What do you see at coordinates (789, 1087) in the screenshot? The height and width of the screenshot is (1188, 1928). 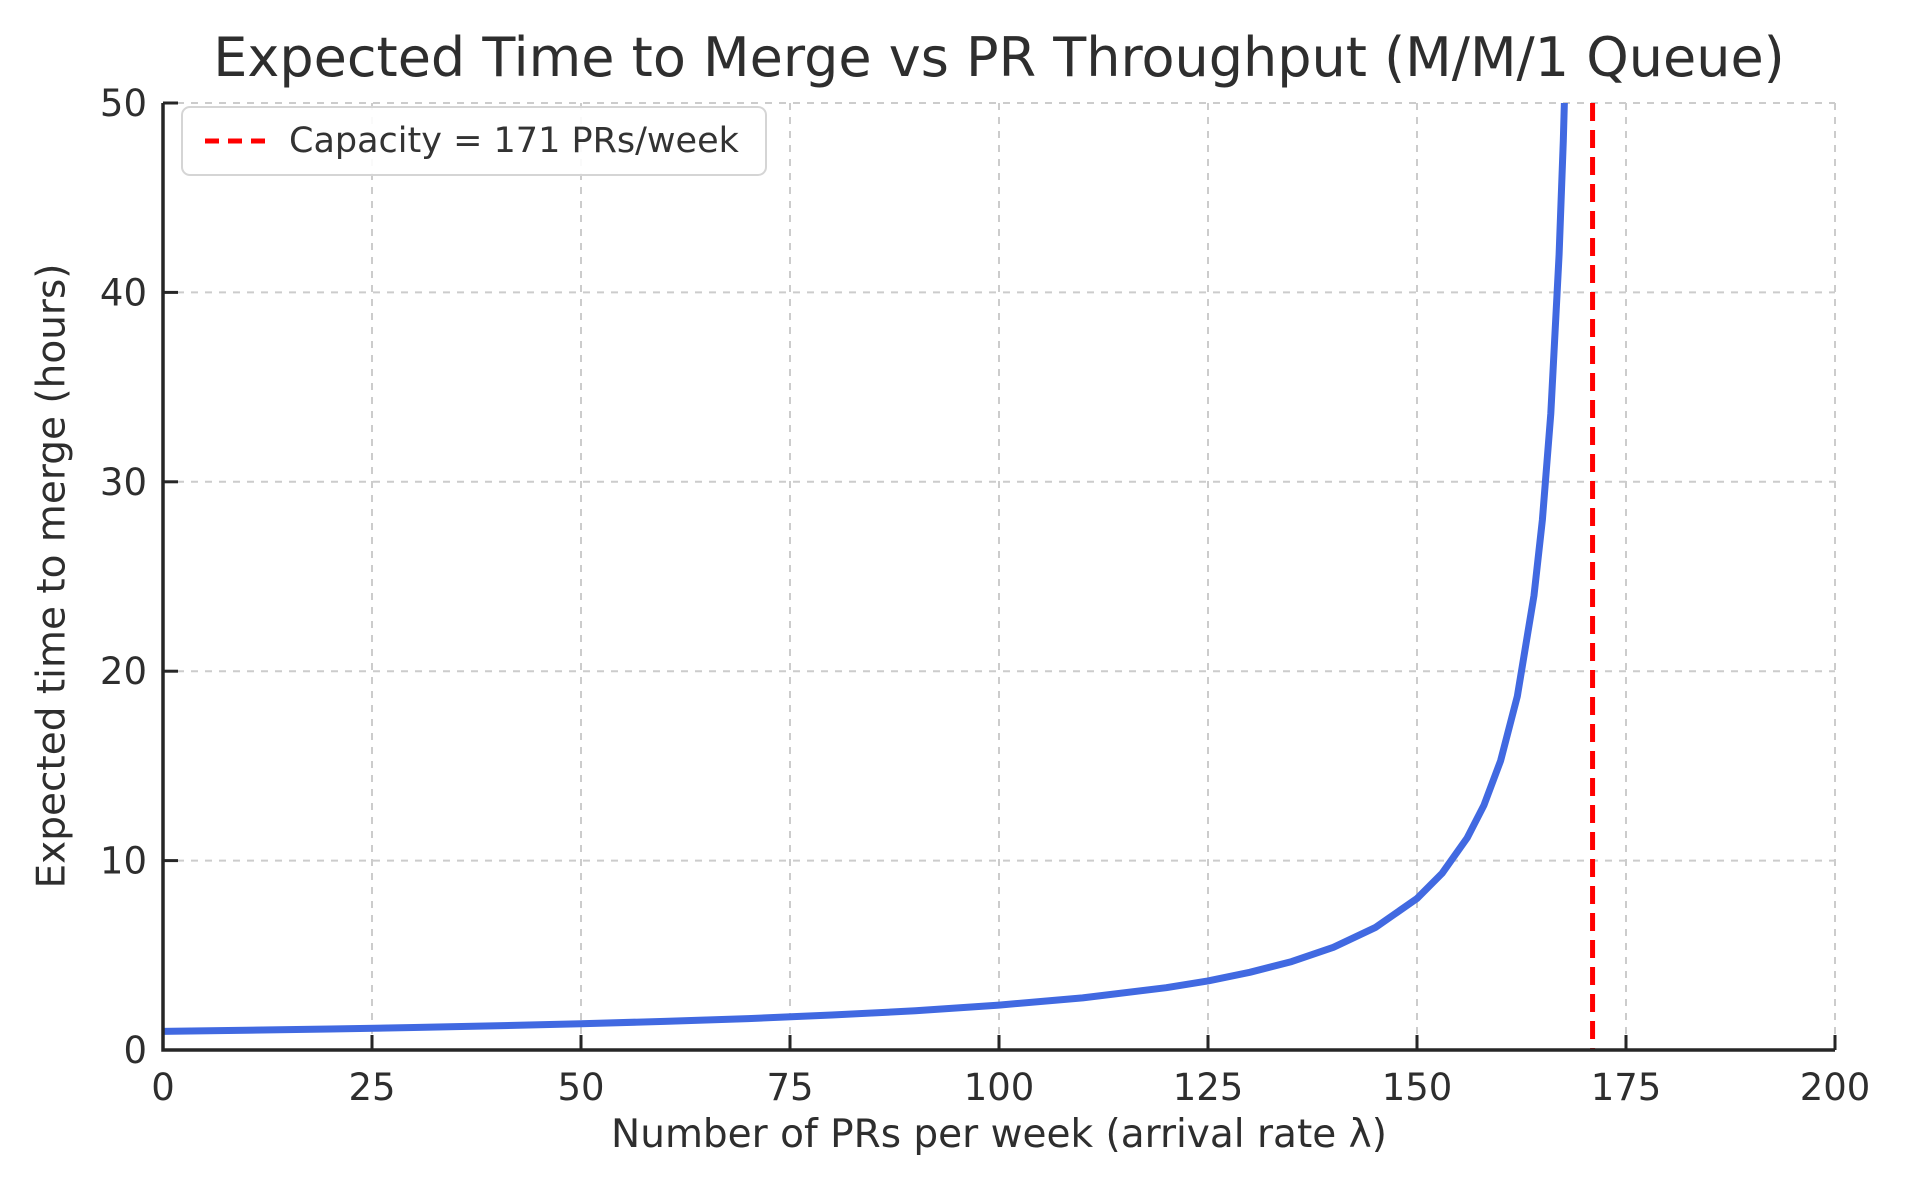 I see `x-tick-label-75: 75` at bounding box center [789, 1087].